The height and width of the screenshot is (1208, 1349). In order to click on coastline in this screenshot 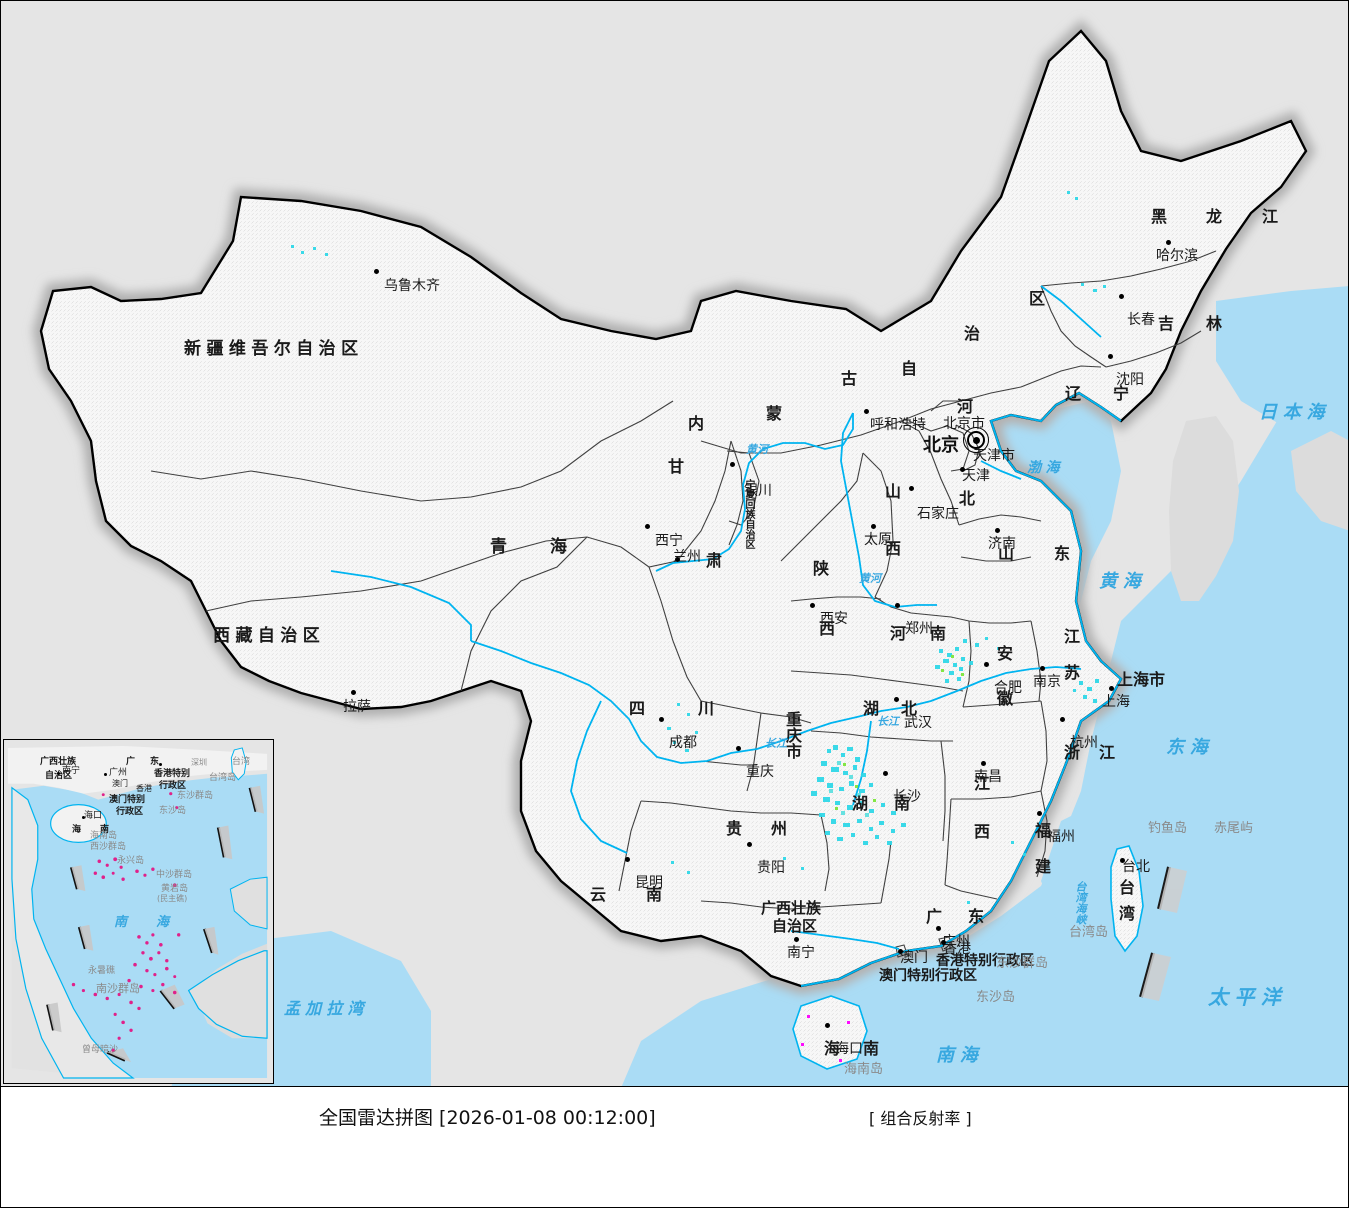, I will do `click(961, 689)`.